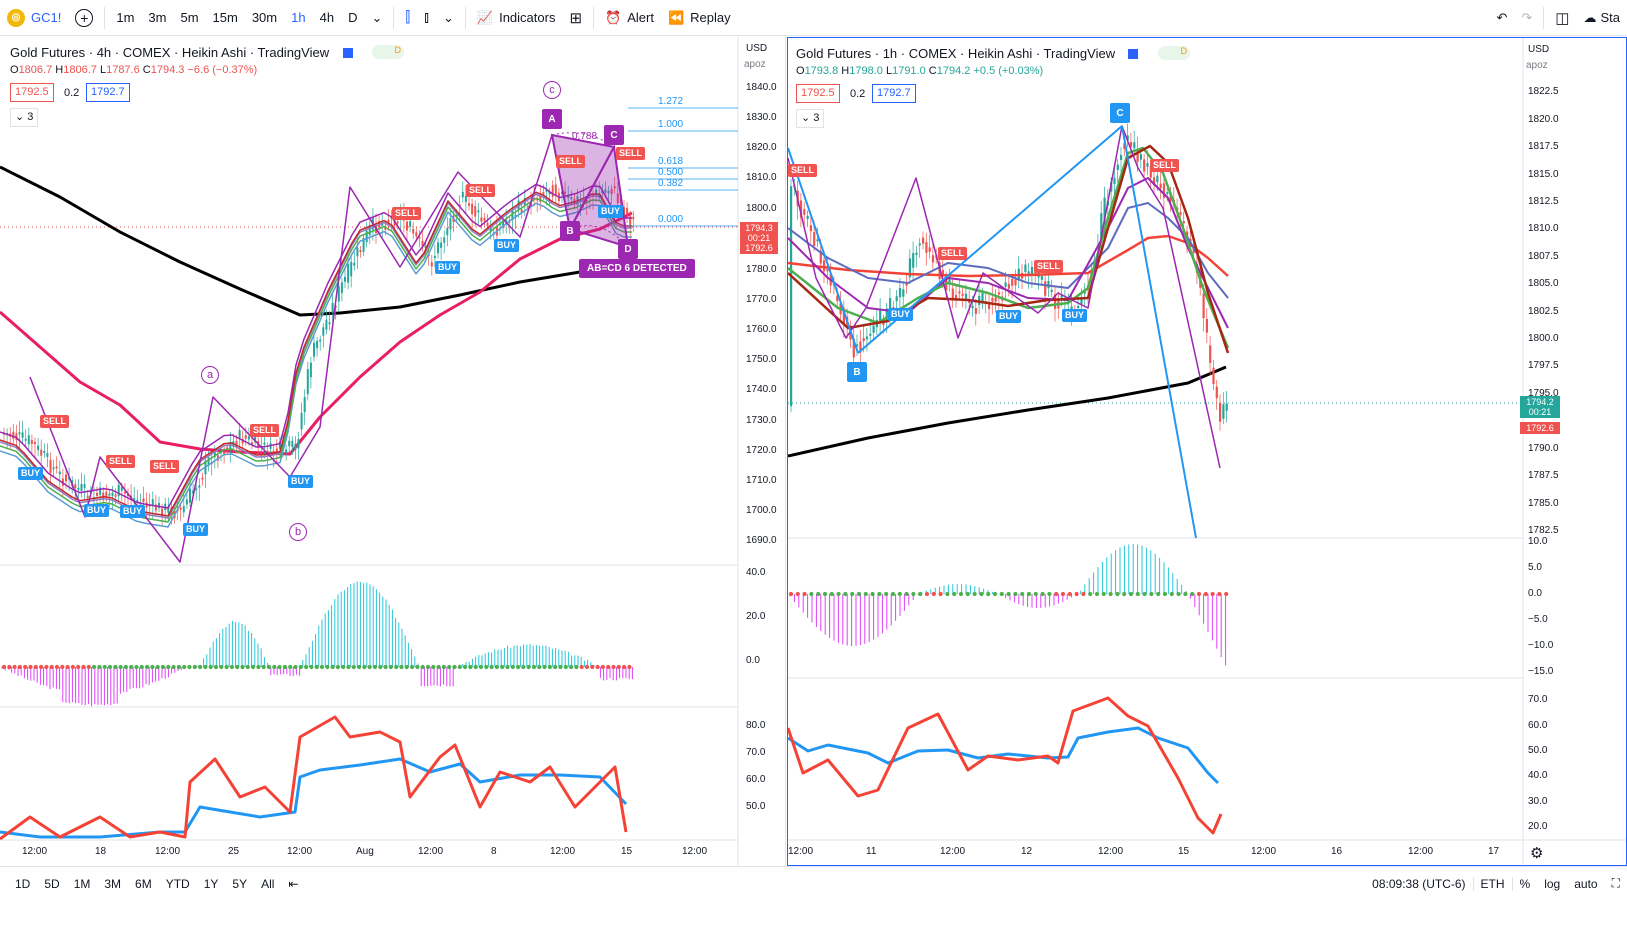 This screenshot has height=933, width=1627. I want to click on session-button: ETH, so click(1492, 883).